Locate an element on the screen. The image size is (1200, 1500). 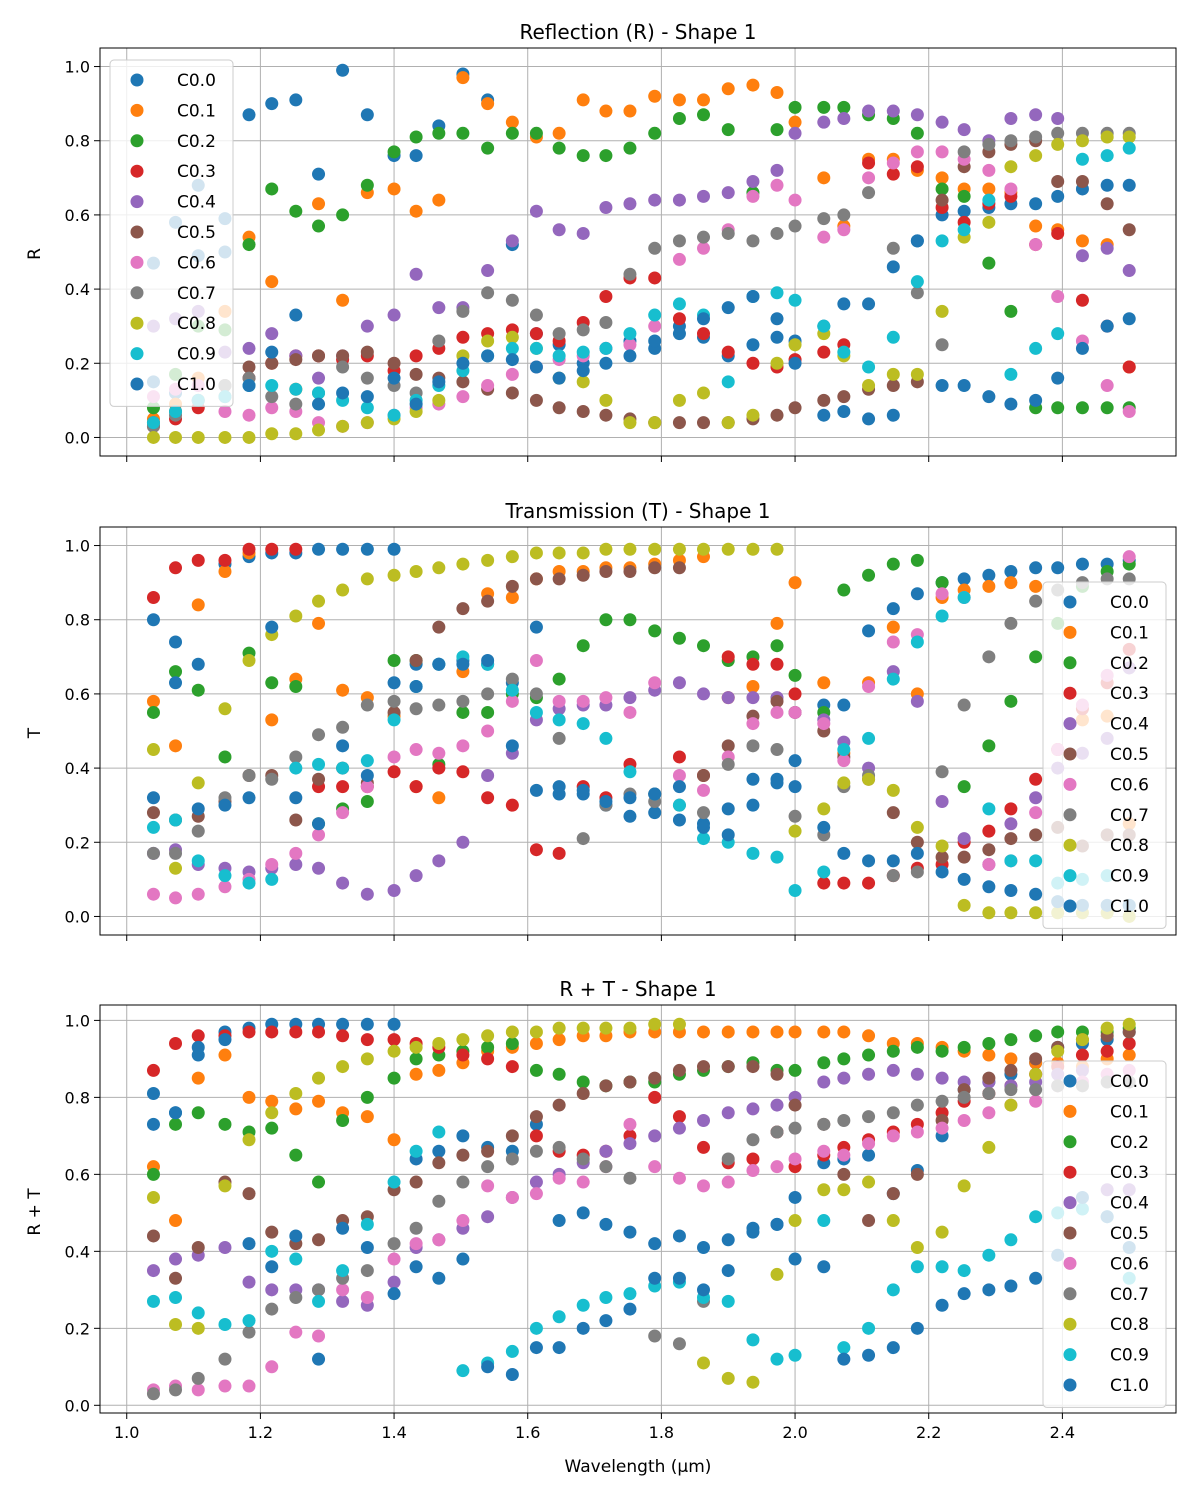
transmission-legend-label: C0.2 is located at coordinates (1129, 664).